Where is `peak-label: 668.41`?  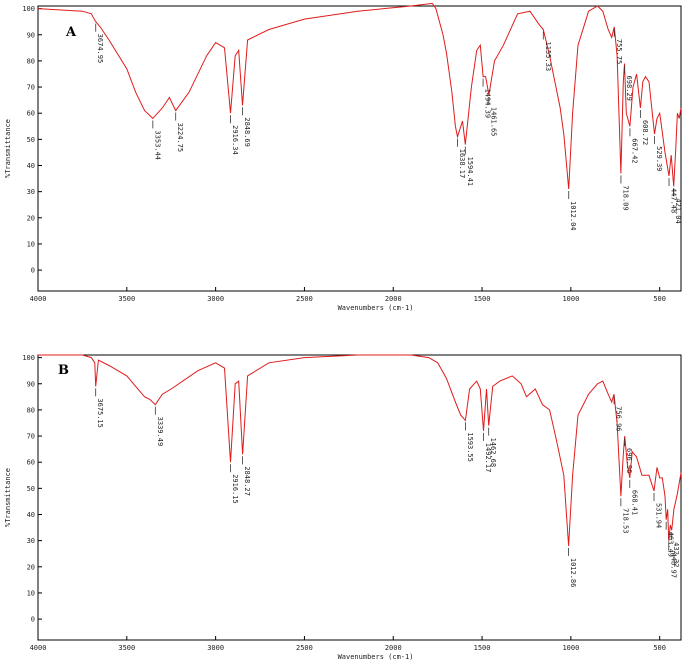
peak-label: 668.41 is located at coordinates (634, 502).